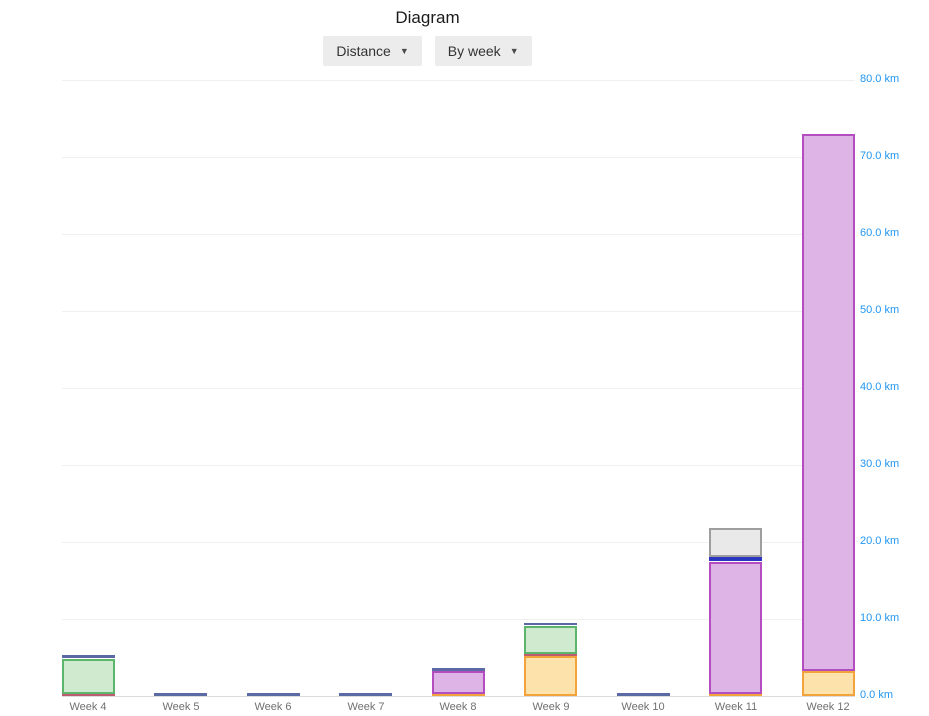 The image size is (929, 716). Describe the element at coordinates (880, 156) in the screenshot. I see `y-tick-label: 70.0 km` at that location.